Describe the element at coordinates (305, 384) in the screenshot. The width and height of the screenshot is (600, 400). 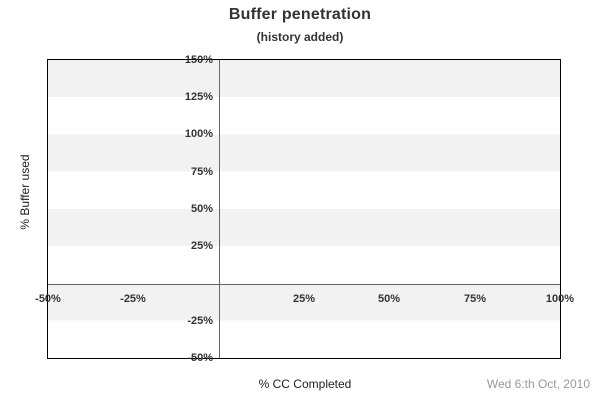
I see `x-axis-title: % CC Completed` at that location.